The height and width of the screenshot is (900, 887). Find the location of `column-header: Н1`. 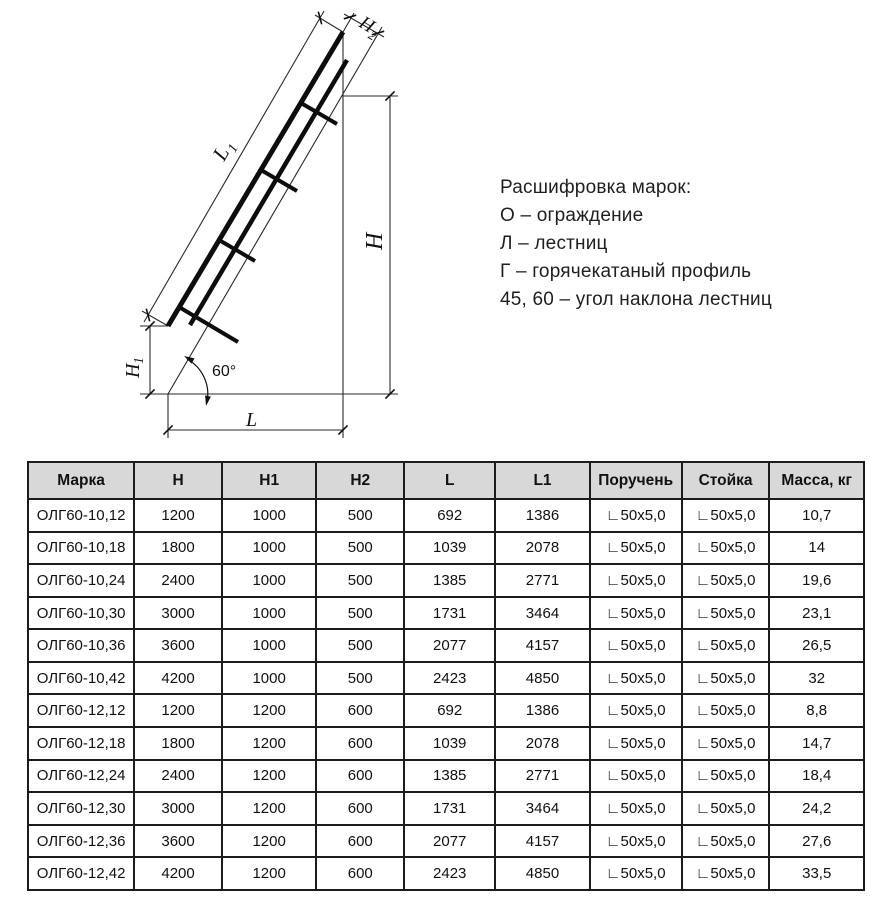

column-header: Н1 is located at coordinates (269, 480).